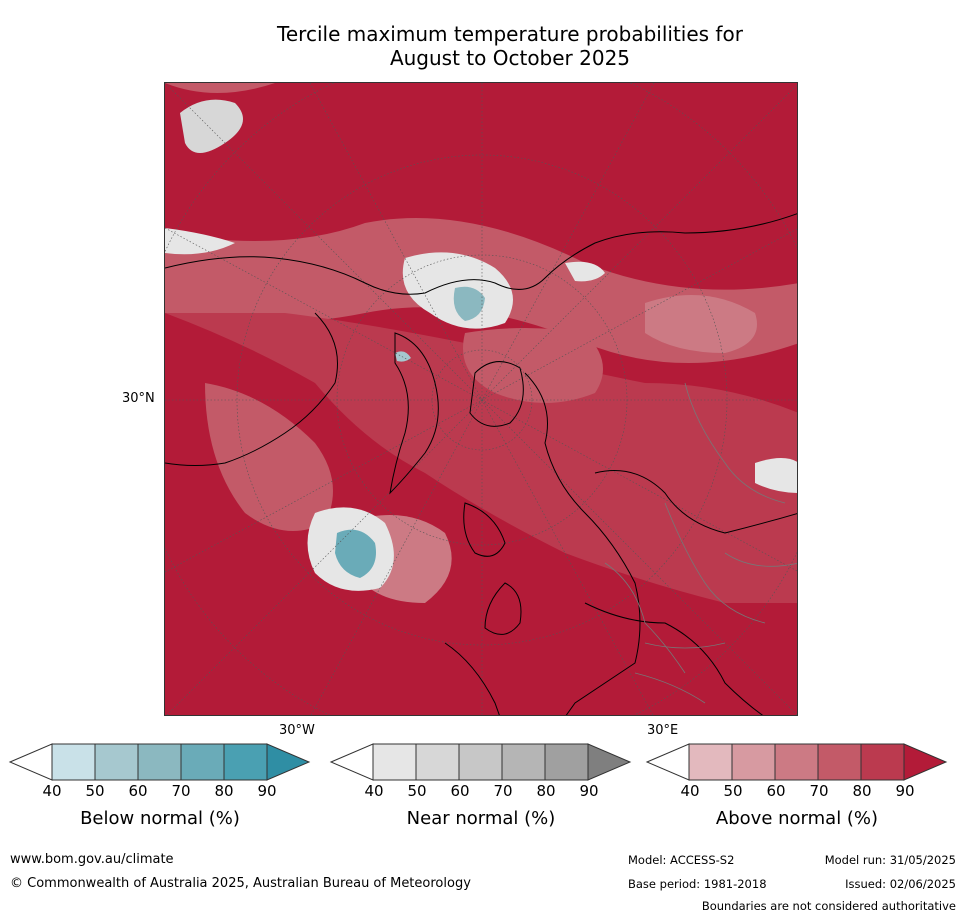 This screenshot has width=965, height=919. I want to click on colorbar-near-title: Near normal (%), so click(481, 818).